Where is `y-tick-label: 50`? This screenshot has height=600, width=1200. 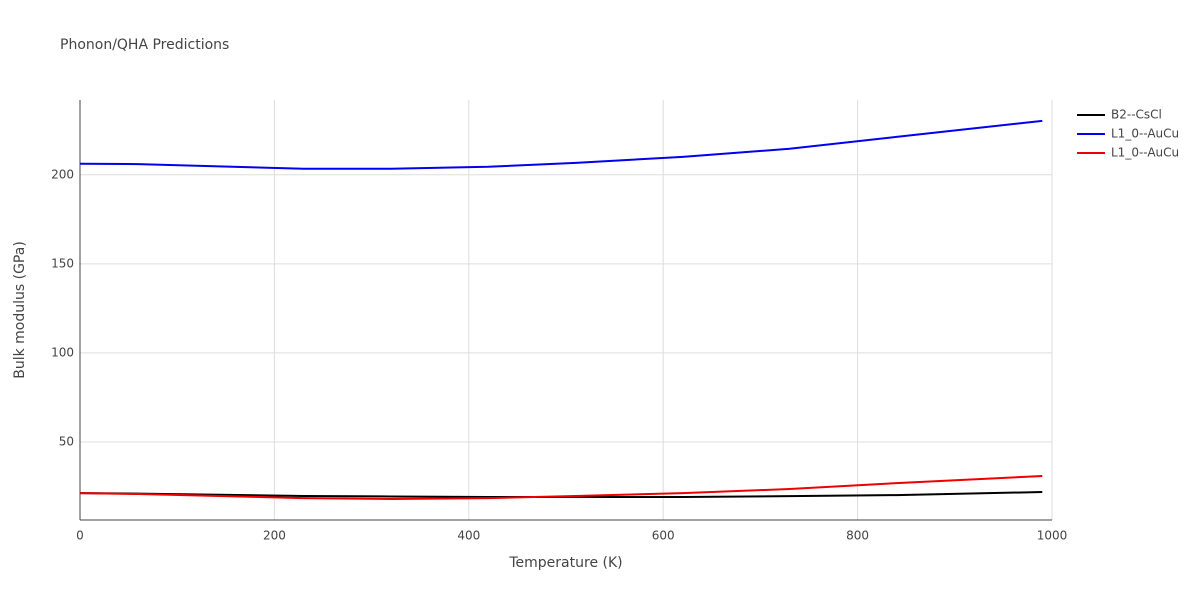 y-tick-label: 50 is located at coordinates (66, 441).